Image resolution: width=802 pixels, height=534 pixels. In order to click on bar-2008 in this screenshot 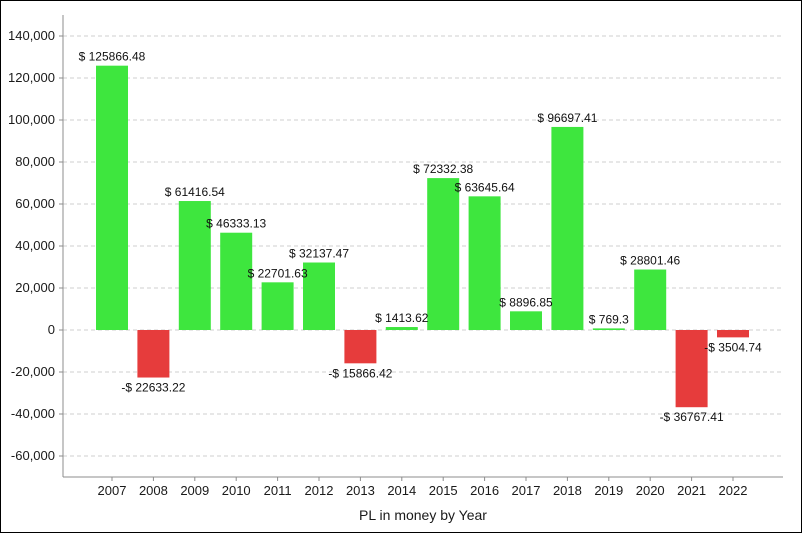, I will do `click(153, 354)`.